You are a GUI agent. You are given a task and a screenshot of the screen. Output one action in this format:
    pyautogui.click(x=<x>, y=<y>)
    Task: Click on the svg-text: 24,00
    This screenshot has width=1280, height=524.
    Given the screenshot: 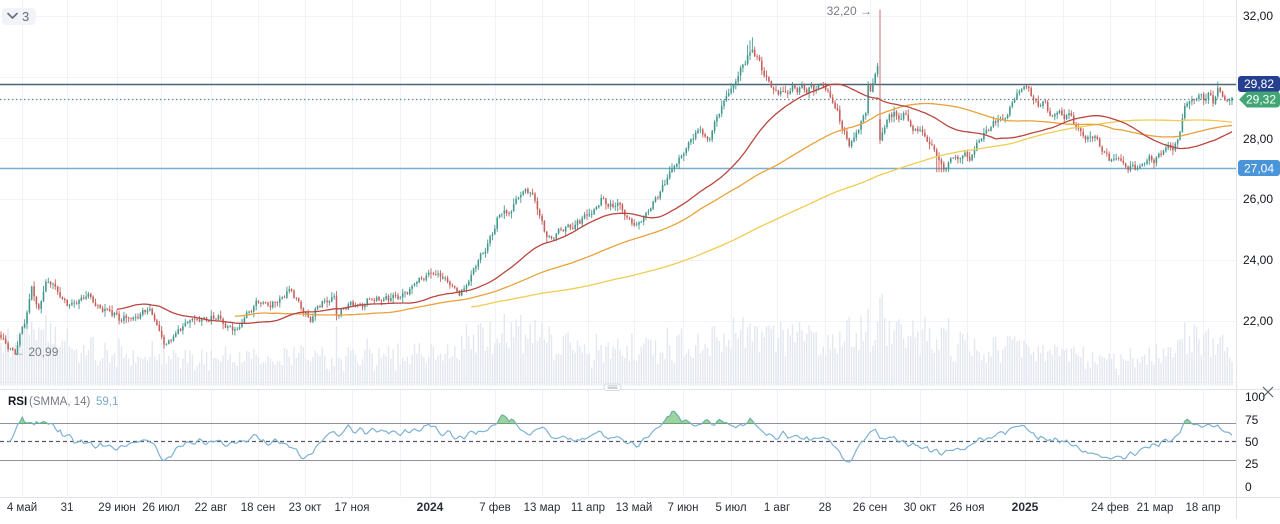 What is the action you would take?
    pyautogui.click(x=1258, y=260)
    